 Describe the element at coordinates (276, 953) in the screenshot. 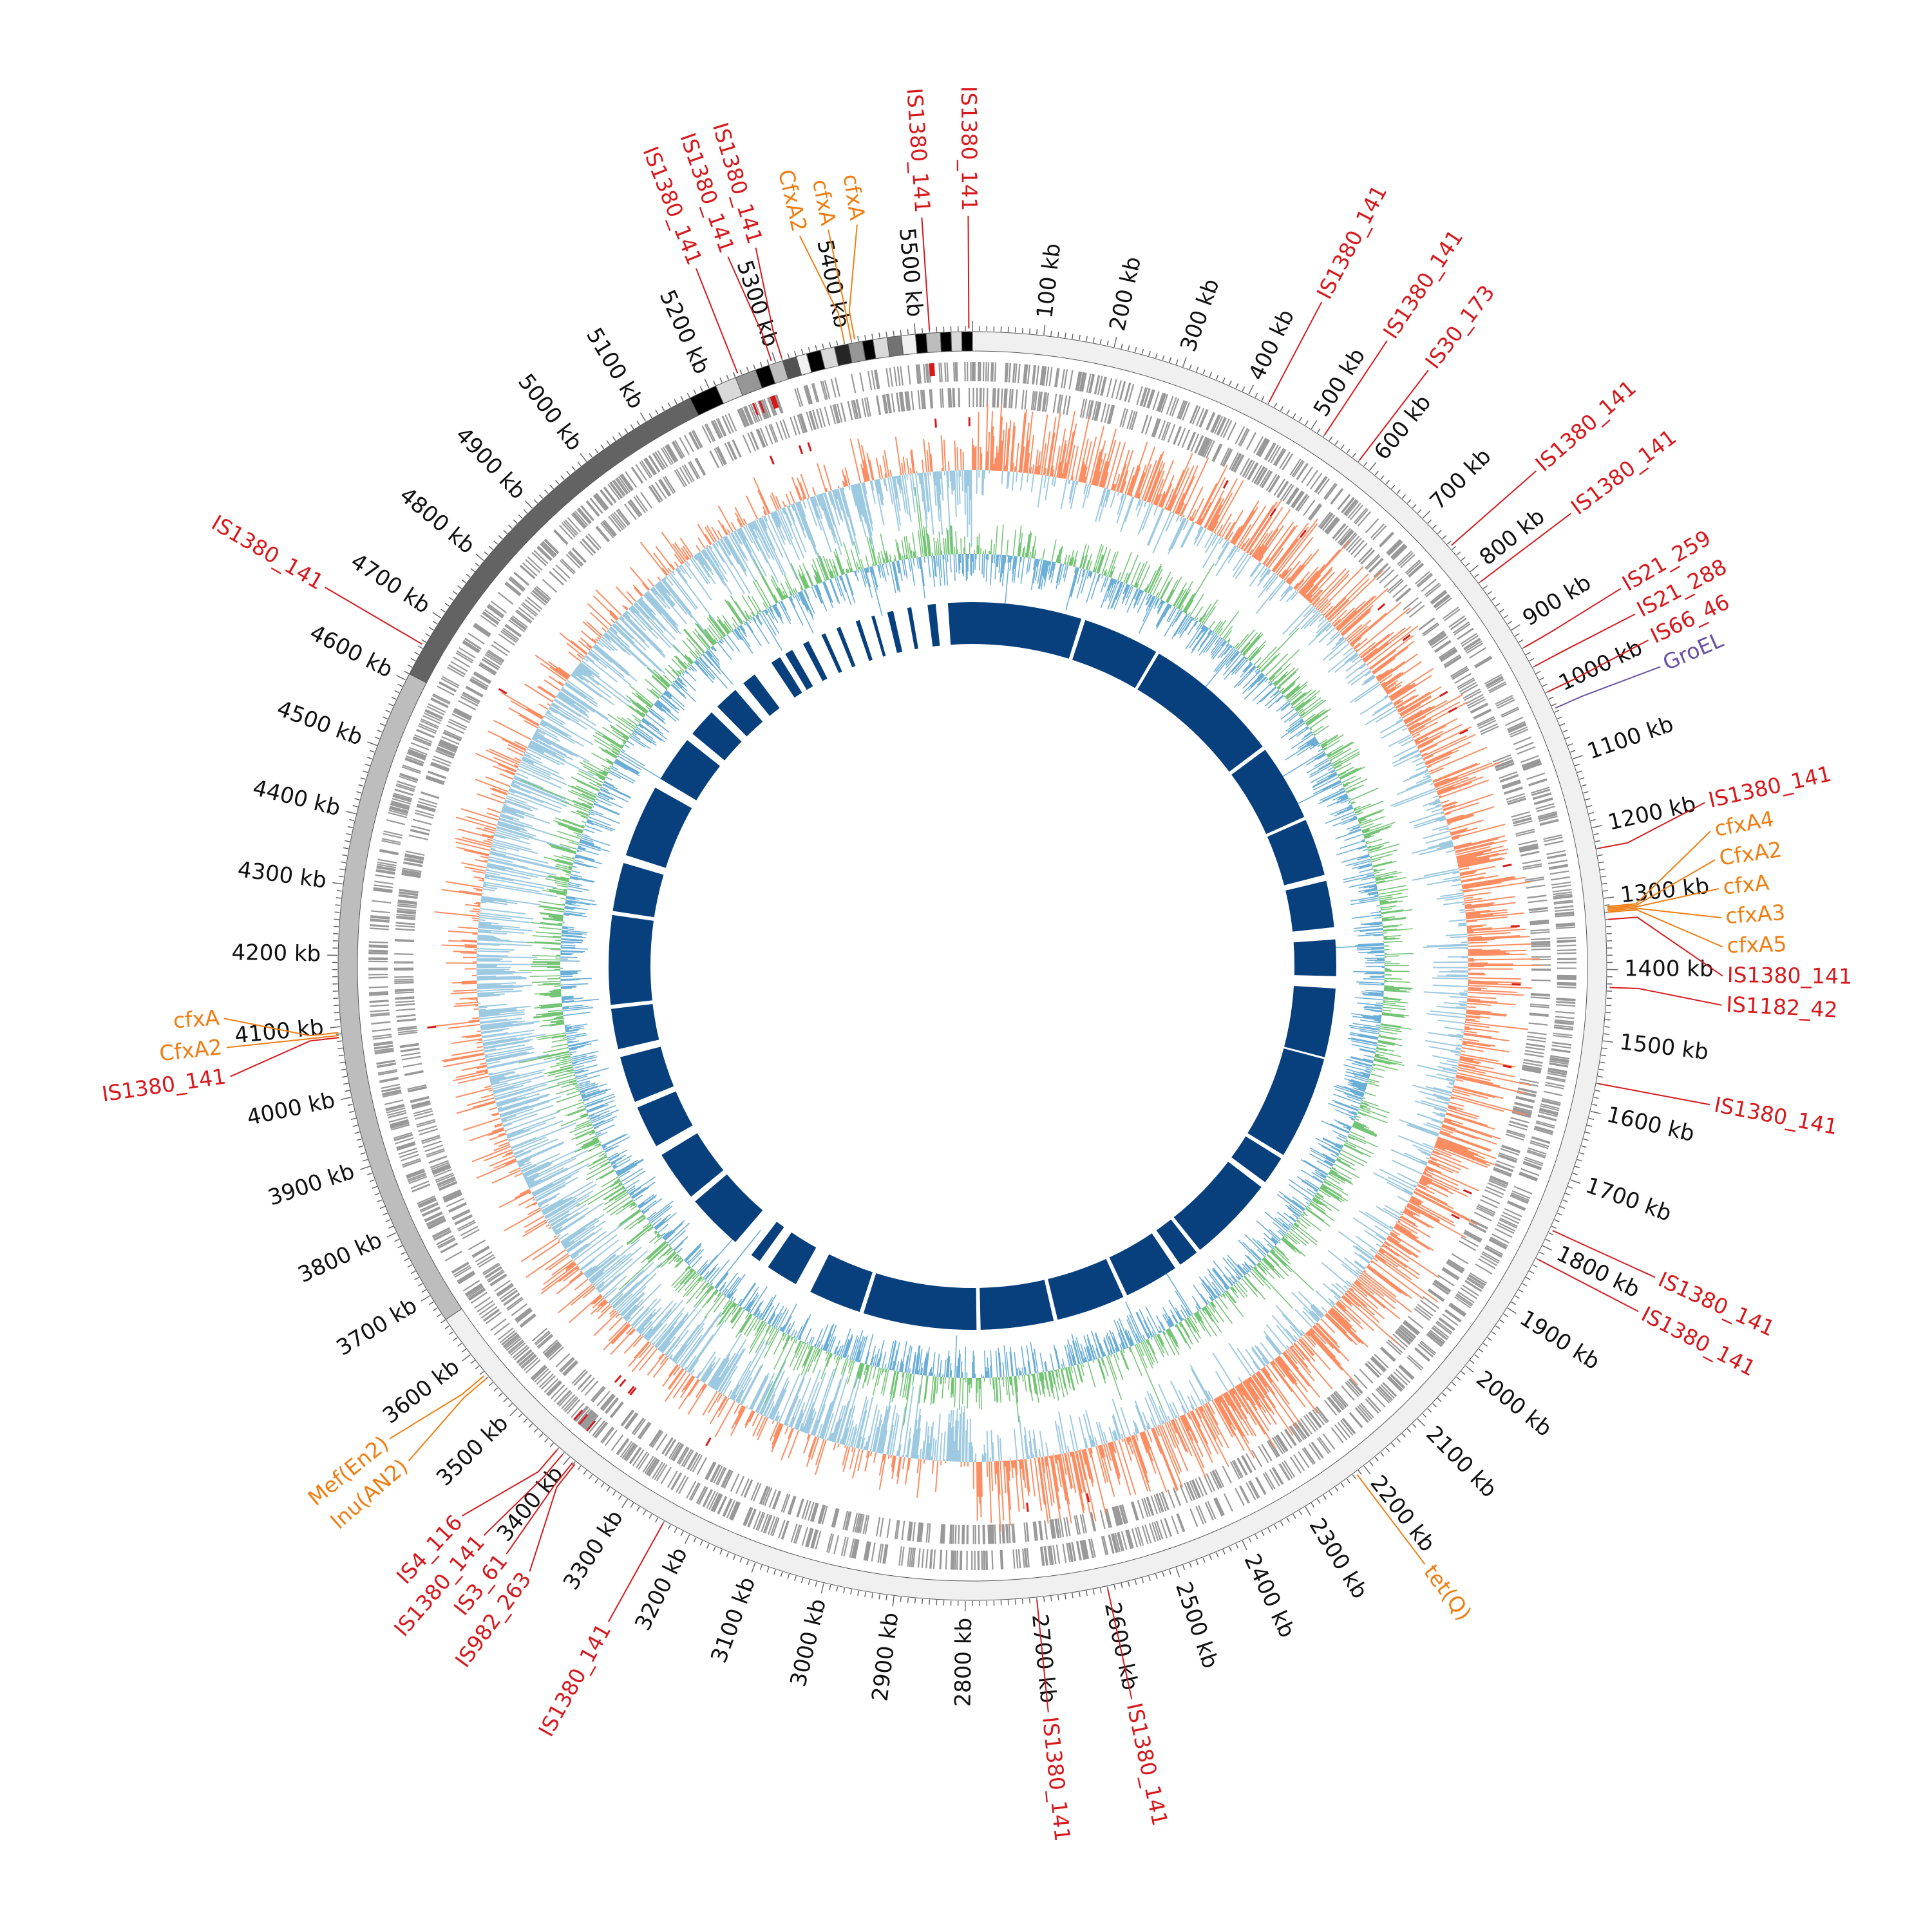

I see `ruler-label: 4200 kb` at that location.